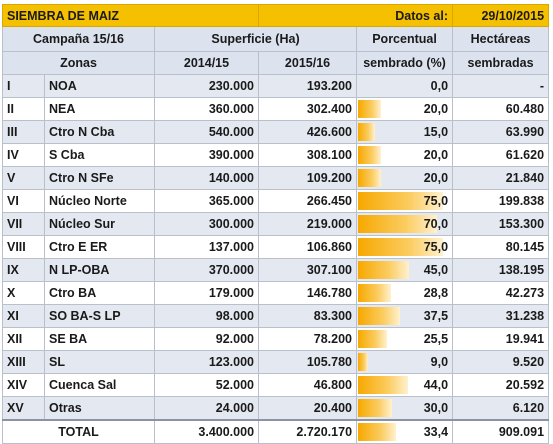  What do you see at coordinates (206, 316) in the screenshot?
I see `surface-2014-cell: 98.000` at bounding box center [206, 316].